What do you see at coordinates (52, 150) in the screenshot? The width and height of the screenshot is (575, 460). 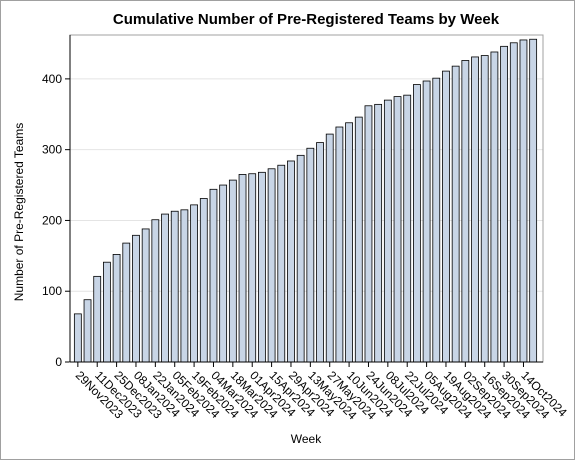 I see `y-tick-label: 300` at bounding box center [52, 150].